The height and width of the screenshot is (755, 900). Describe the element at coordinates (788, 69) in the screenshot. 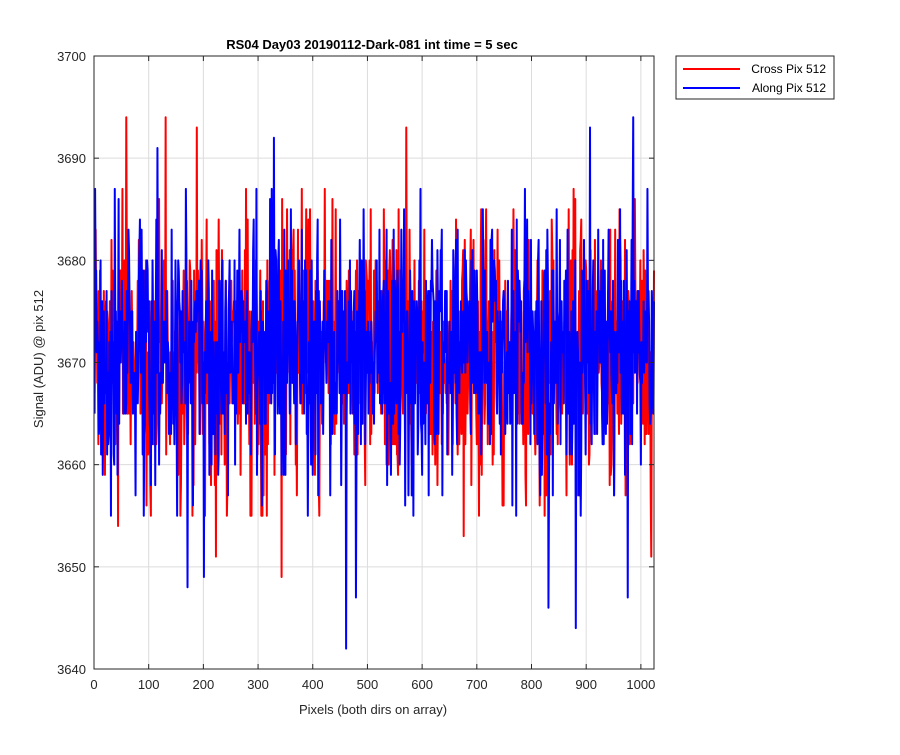

I see `legend-label-cross: Cross Pix 512` at that location.